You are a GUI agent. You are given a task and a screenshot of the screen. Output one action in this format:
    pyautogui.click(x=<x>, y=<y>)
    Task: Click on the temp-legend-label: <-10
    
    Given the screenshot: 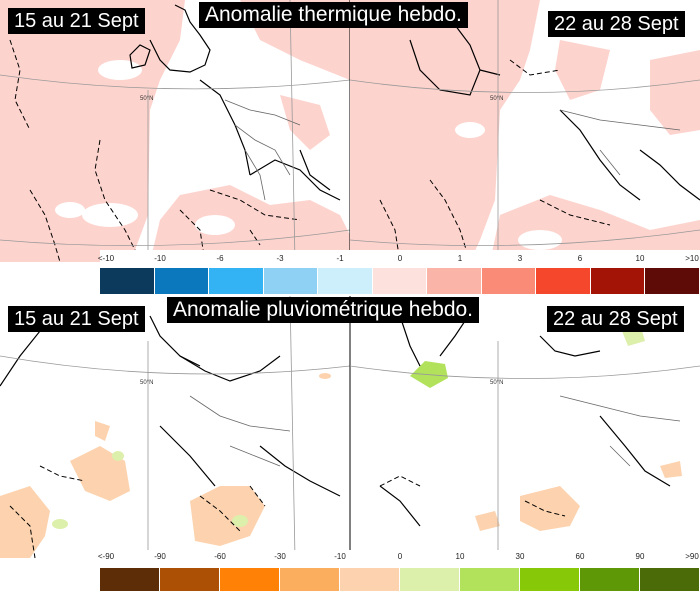 What is the action you would take?
    pyautogui.click(x=106, y=258)
    